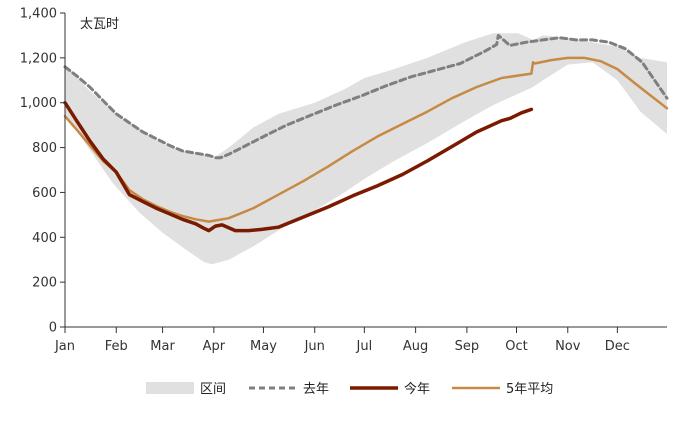 This screenshot has height=423, width=689. Describe the element at coordinates (44, 238) in the screenshot. I see `y-tick-label: 400` at that location.